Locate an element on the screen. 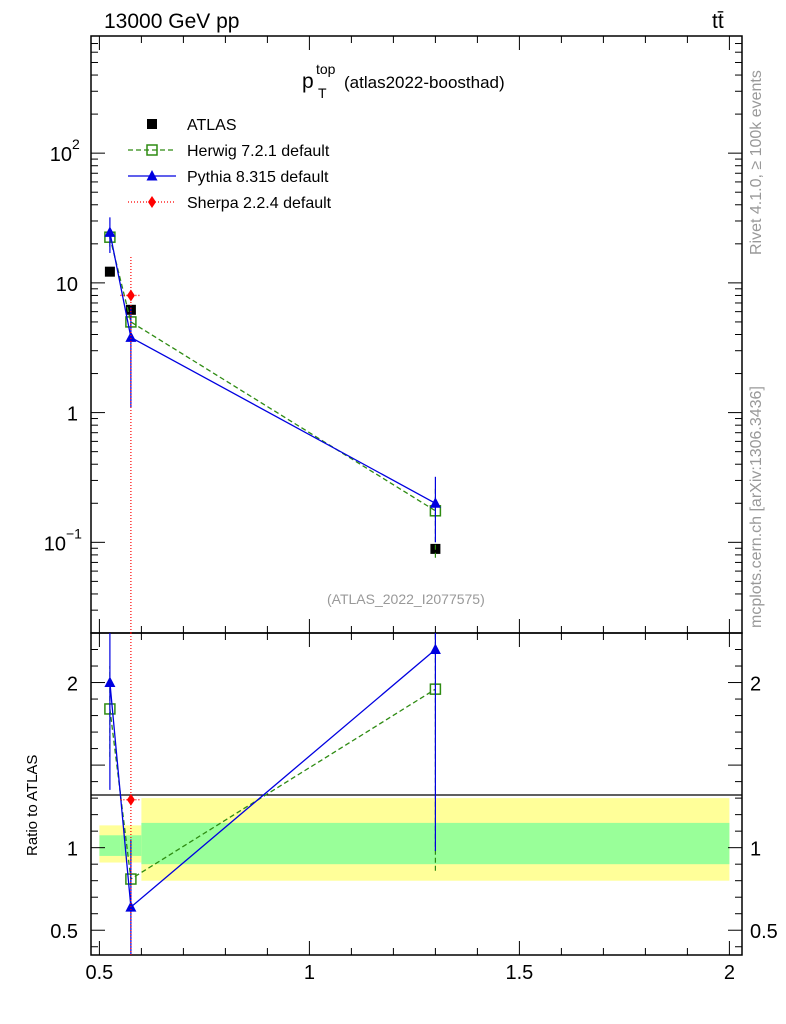 This screenshot has width=786, height=1024. y-tick-base: 1 is located at coordinates (72, 415).